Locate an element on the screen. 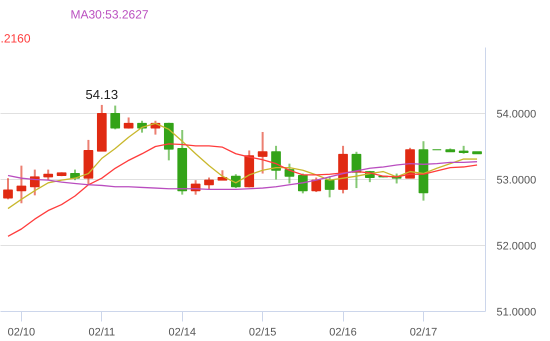 This screenshot has width=550, height=341. text: .2160 is located at coordinates (15, 39).